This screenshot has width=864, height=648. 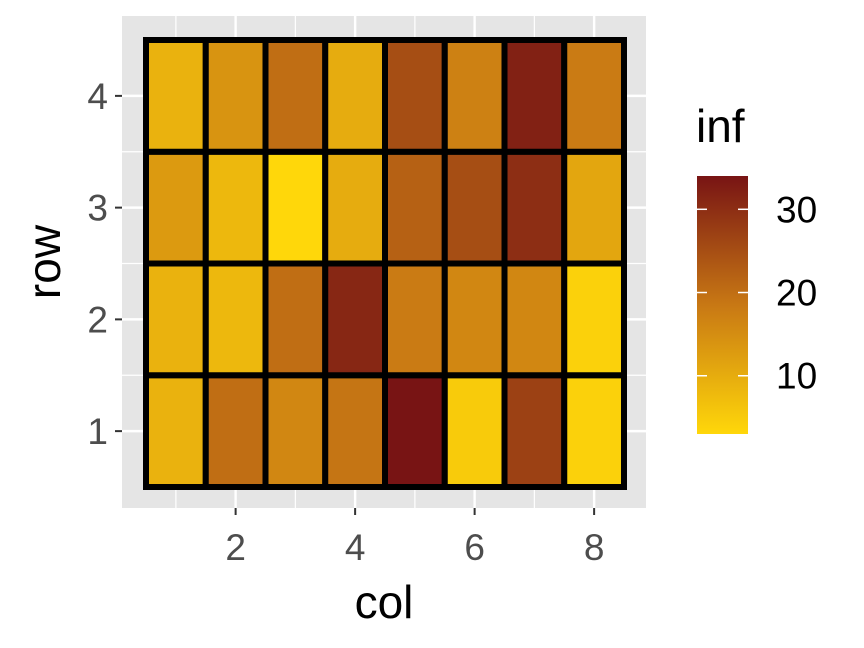 What do you see at coordinates (757, 293) in the screenshot?
I see `legend-ticks: 10 20 30` at bounding box center [757, 293].